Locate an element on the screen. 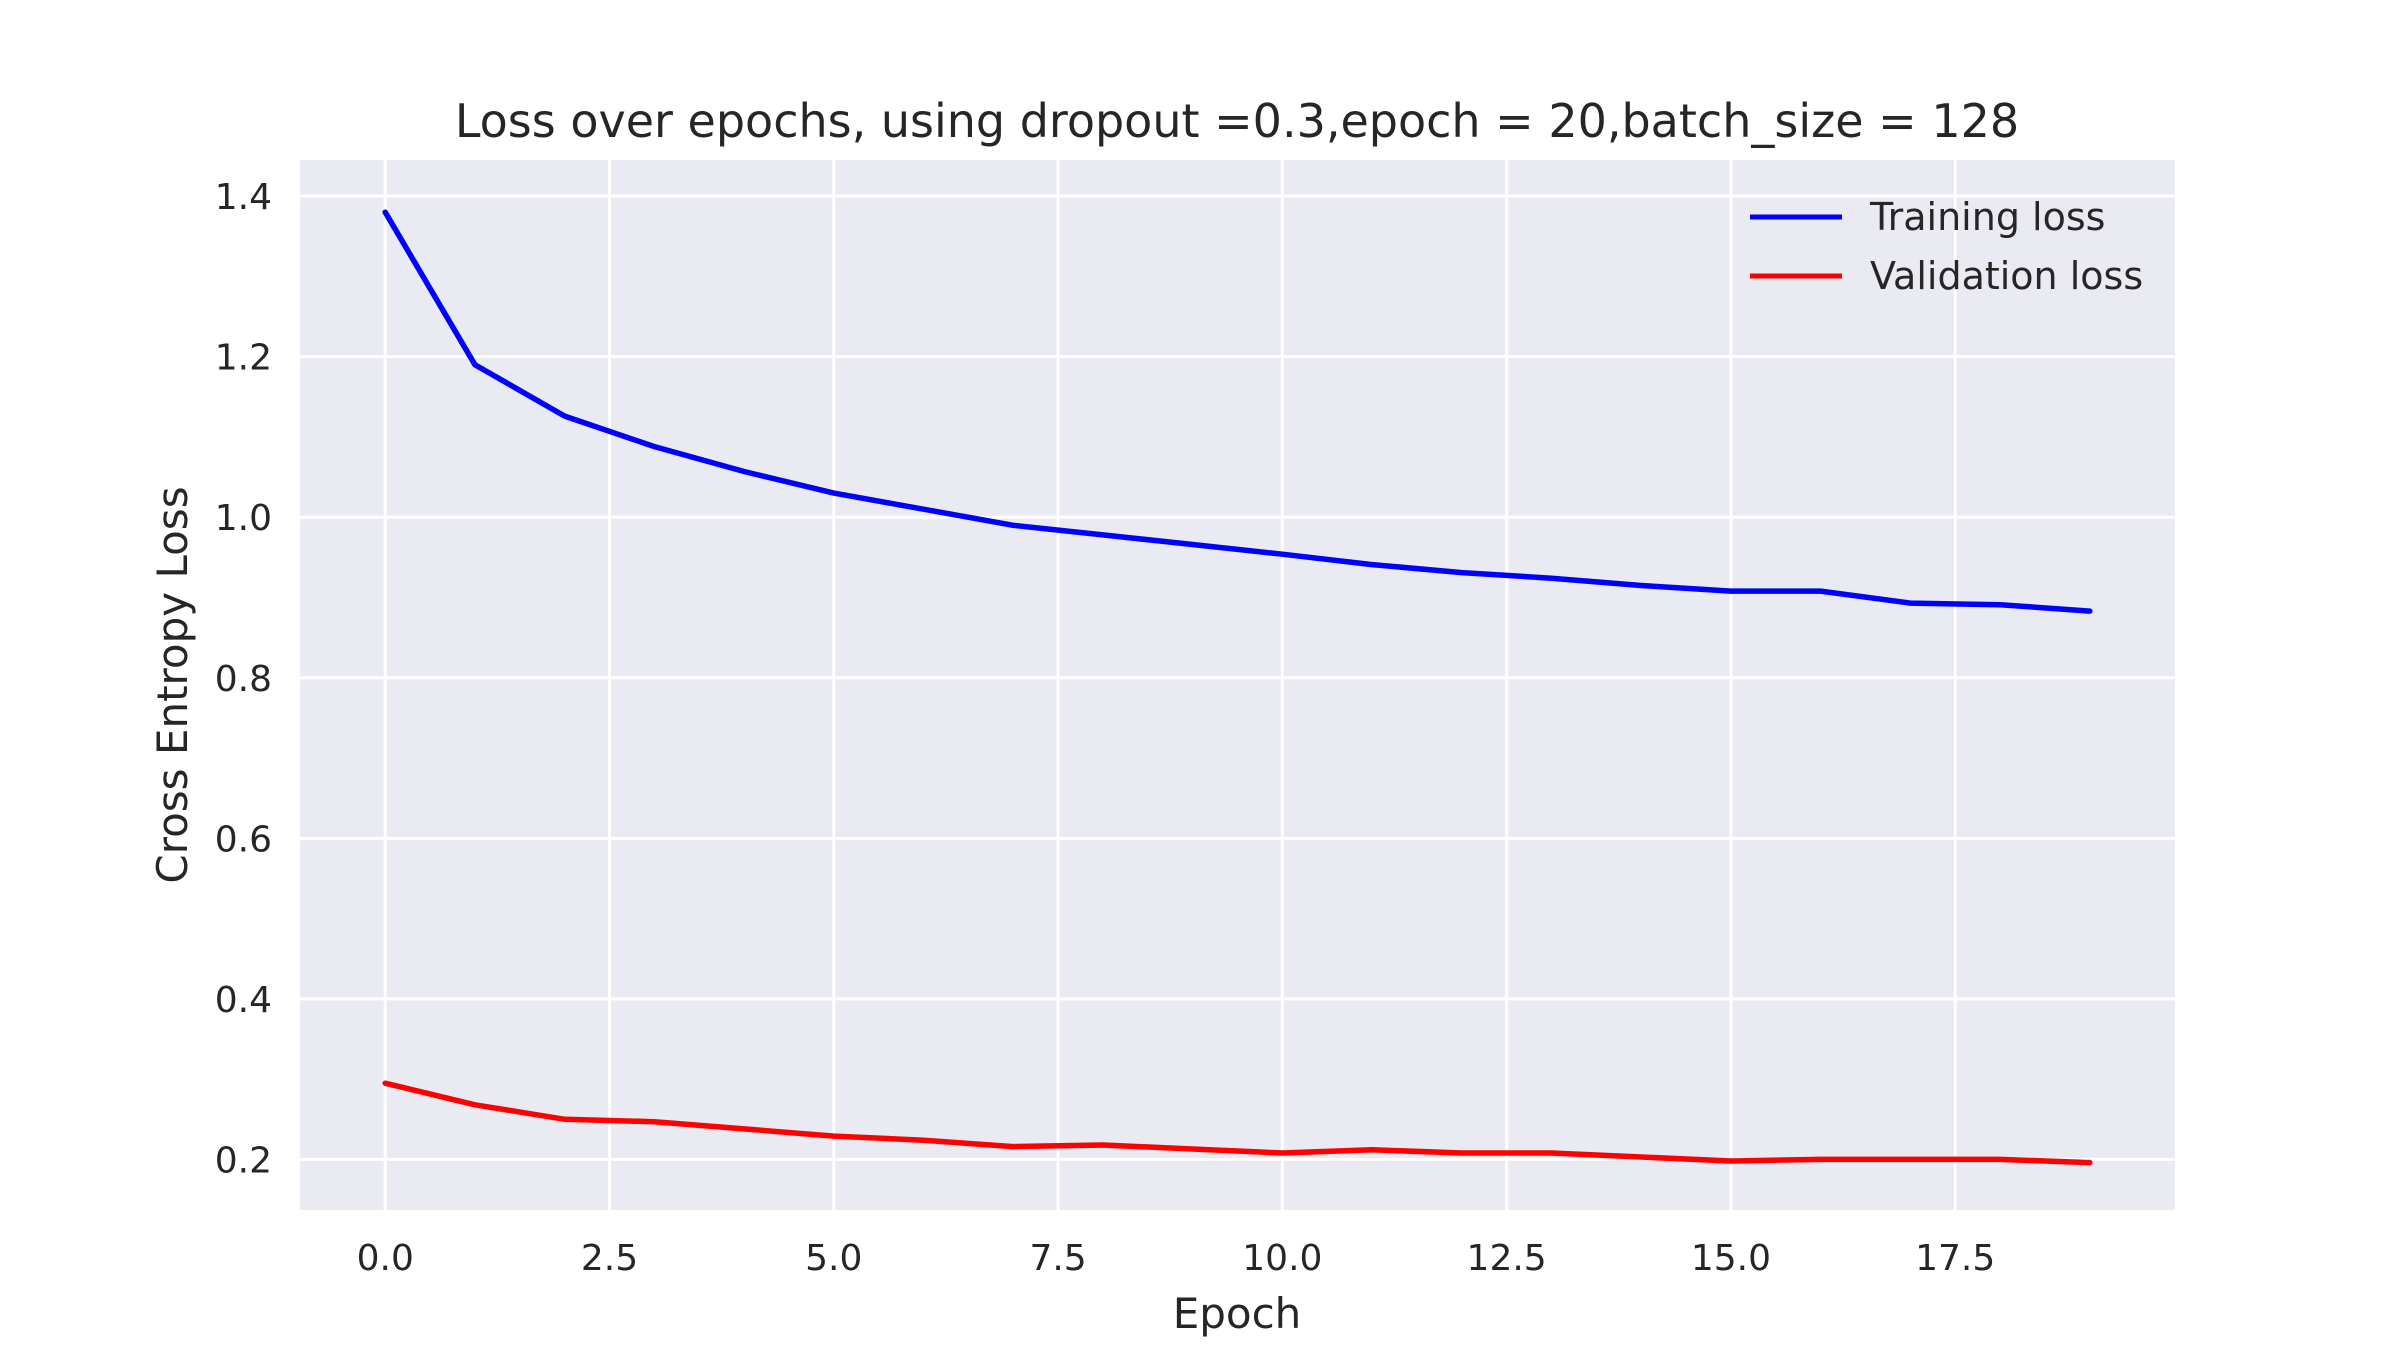 This screenshot has height=1350, width=2400. y-tick-label: 0.4 is located at coordinates (243, 1000).